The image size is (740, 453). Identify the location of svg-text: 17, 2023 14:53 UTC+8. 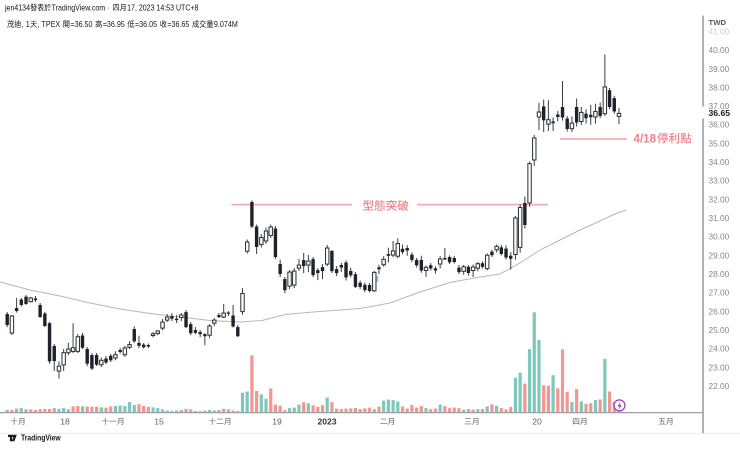
(162, 8).